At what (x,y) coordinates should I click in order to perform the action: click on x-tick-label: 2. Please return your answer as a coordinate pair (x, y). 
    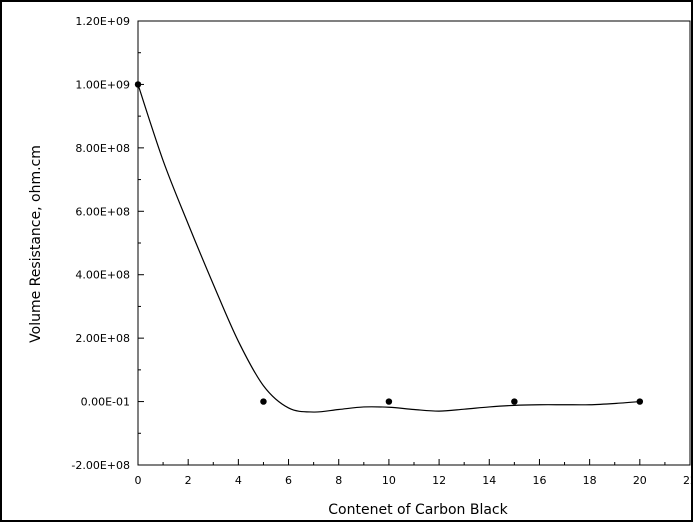
    Looking at the image, I should click on (188, 480).